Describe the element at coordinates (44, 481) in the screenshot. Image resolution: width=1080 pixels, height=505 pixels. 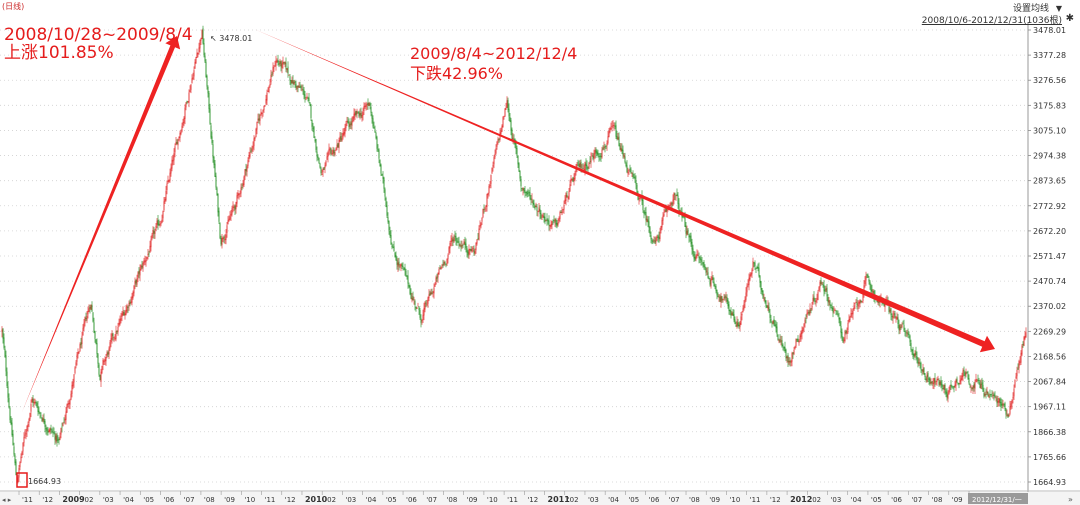
I see `low-point-label: 1664.93` at that location.